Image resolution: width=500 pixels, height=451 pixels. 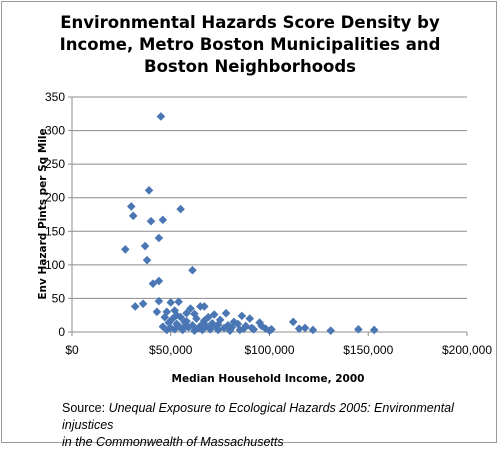 I want to click on x-tick-label: $150,000, so click(x=368, y=350).